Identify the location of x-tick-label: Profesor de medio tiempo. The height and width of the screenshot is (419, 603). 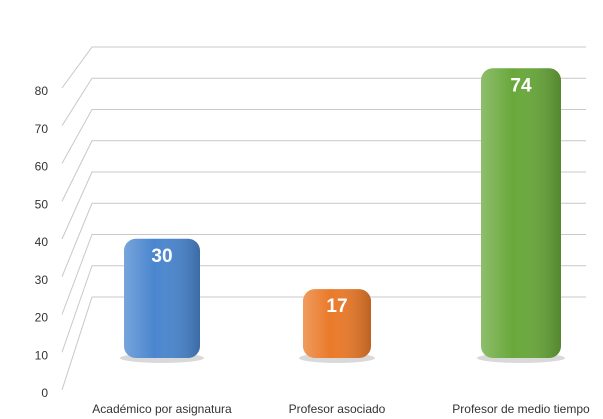
(521, 409).